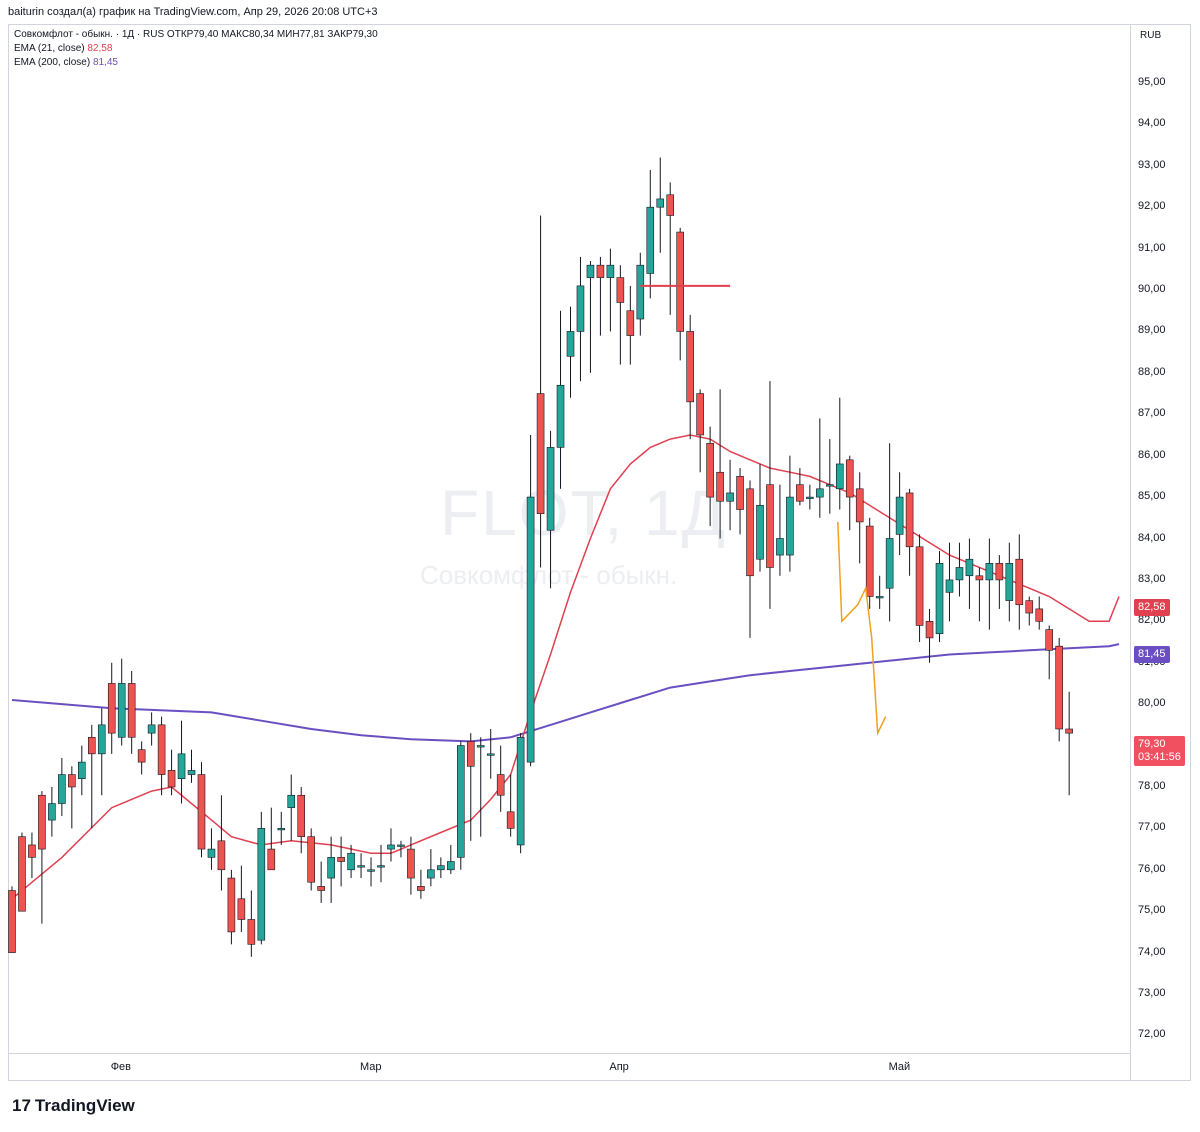 The width and height of the screenshot is (1200, 1132). What do you see at coordinates (1130, 552) in the screenshot?
I see `price-axis` at bounding box center [1130, 552].